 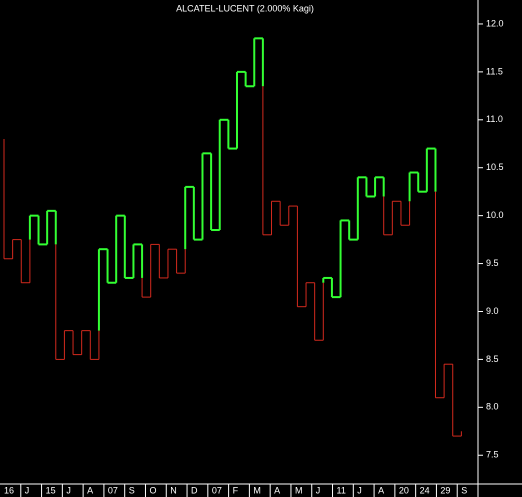 I want to click on y-tick-label: 9.5, so click(x=492, y=263).